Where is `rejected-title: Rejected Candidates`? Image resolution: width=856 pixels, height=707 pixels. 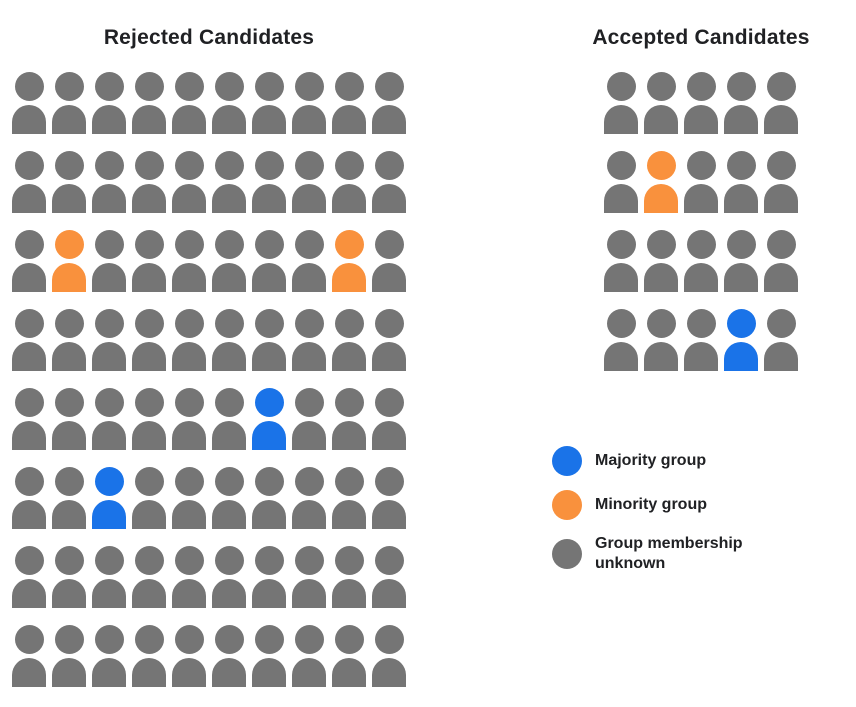 rejected-title: Rejected Candidates is located at coordinates (209, 37).